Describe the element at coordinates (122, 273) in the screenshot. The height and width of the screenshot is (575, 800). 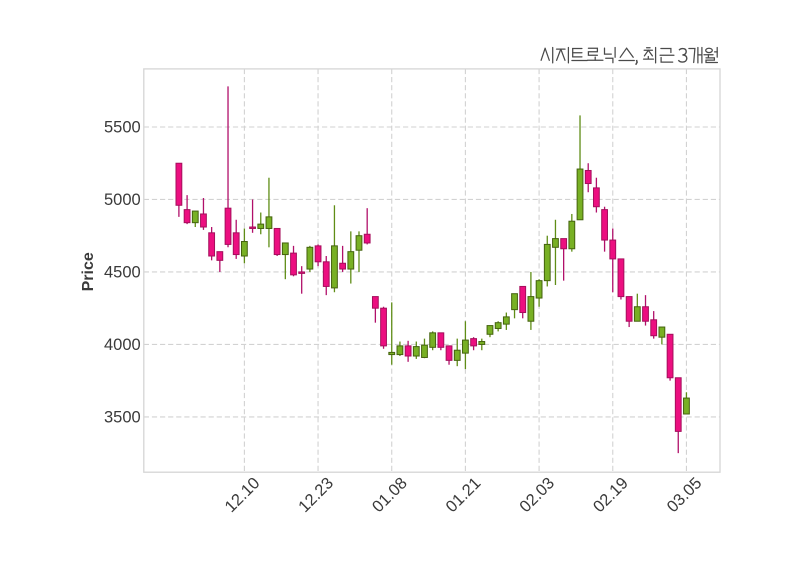
I see `svg-text: 4500` at that location.